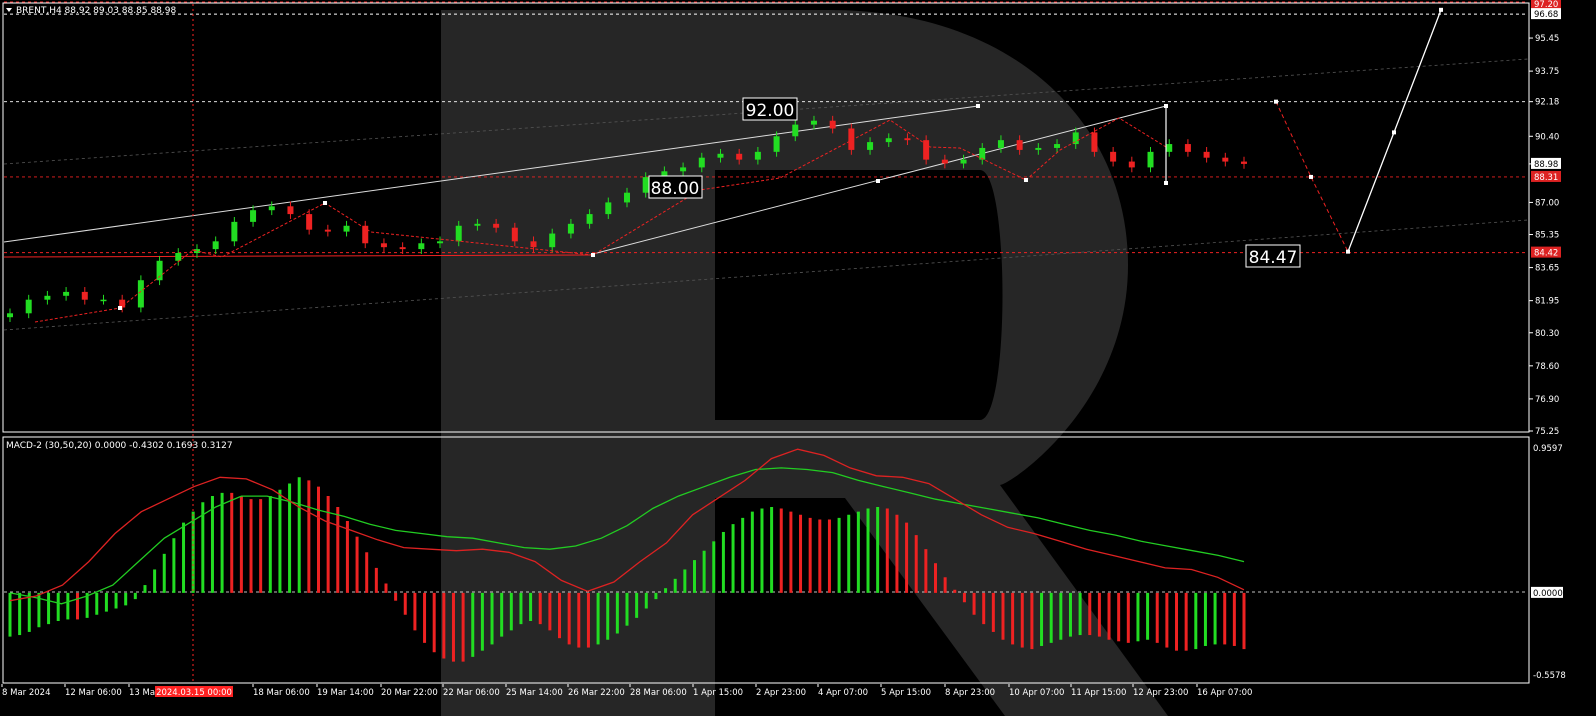  Describe the element at coordinates (1547, 269) in the screenshot. I see `price-axis-label: 83.65` at that location.